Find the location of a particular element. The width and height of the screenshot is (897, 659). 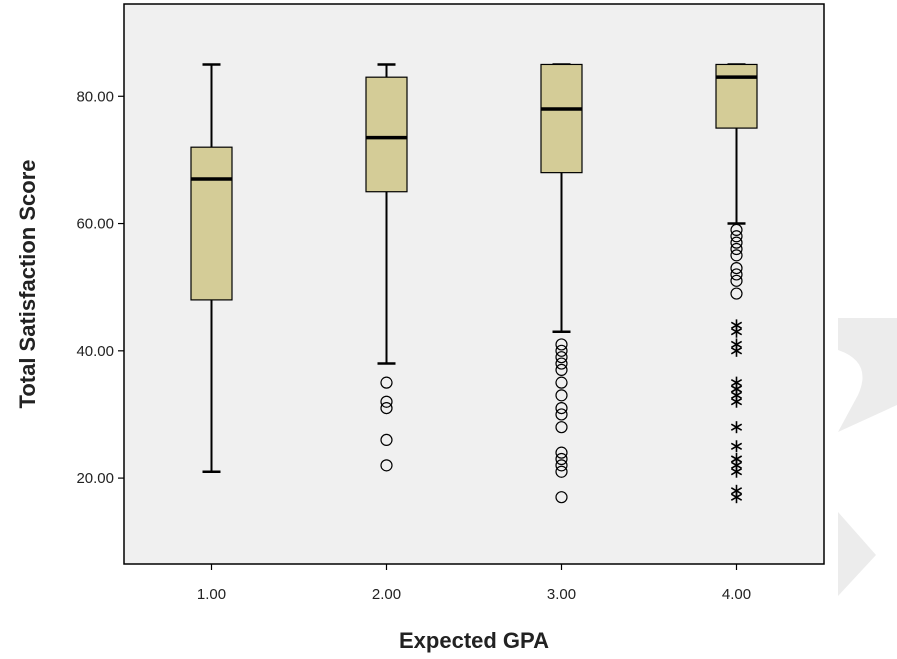

x-axis: 1.00 2.00 3.00 4.00 is located at coordinates (474, 583).